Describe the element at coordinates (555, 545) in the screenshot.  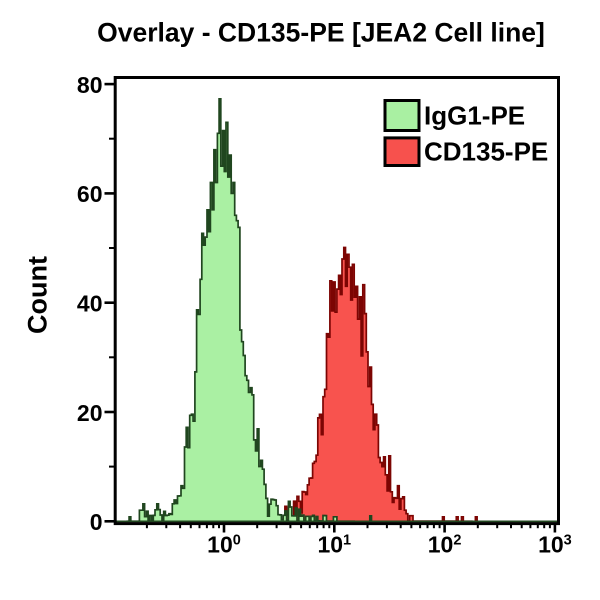
I see `svg-text: 10³` at that location.